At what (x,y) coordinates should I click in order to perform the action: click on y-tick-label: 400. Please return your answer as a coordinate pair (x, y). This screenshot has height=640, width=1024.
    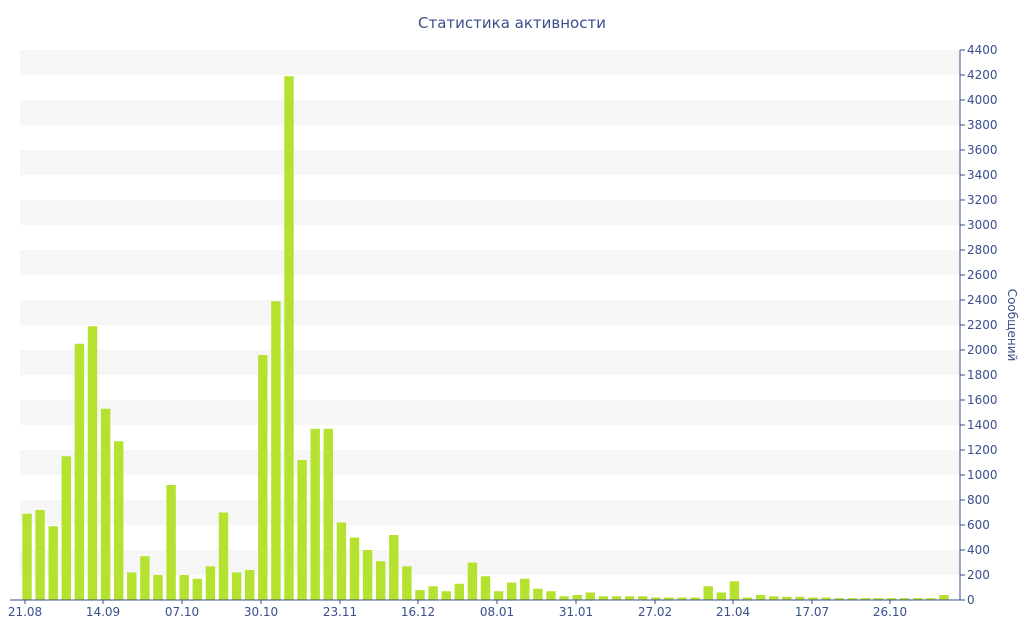
    Looking at the image, I should click on (978, 550).